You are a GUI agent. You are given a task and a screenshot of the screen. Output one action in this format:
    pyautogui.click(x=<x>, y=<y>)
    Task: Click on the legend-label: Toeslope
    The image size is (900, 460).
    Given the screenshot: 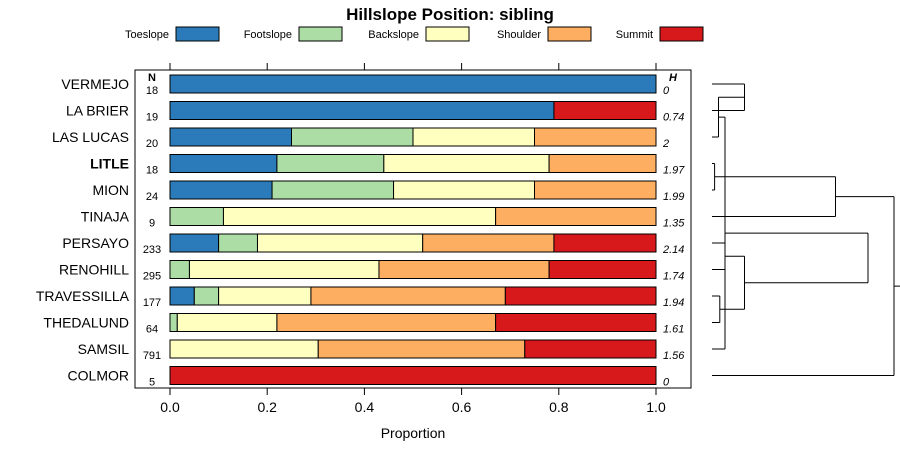 What is the action you would take?
    pyautogui.click(x=147, y=35)
    